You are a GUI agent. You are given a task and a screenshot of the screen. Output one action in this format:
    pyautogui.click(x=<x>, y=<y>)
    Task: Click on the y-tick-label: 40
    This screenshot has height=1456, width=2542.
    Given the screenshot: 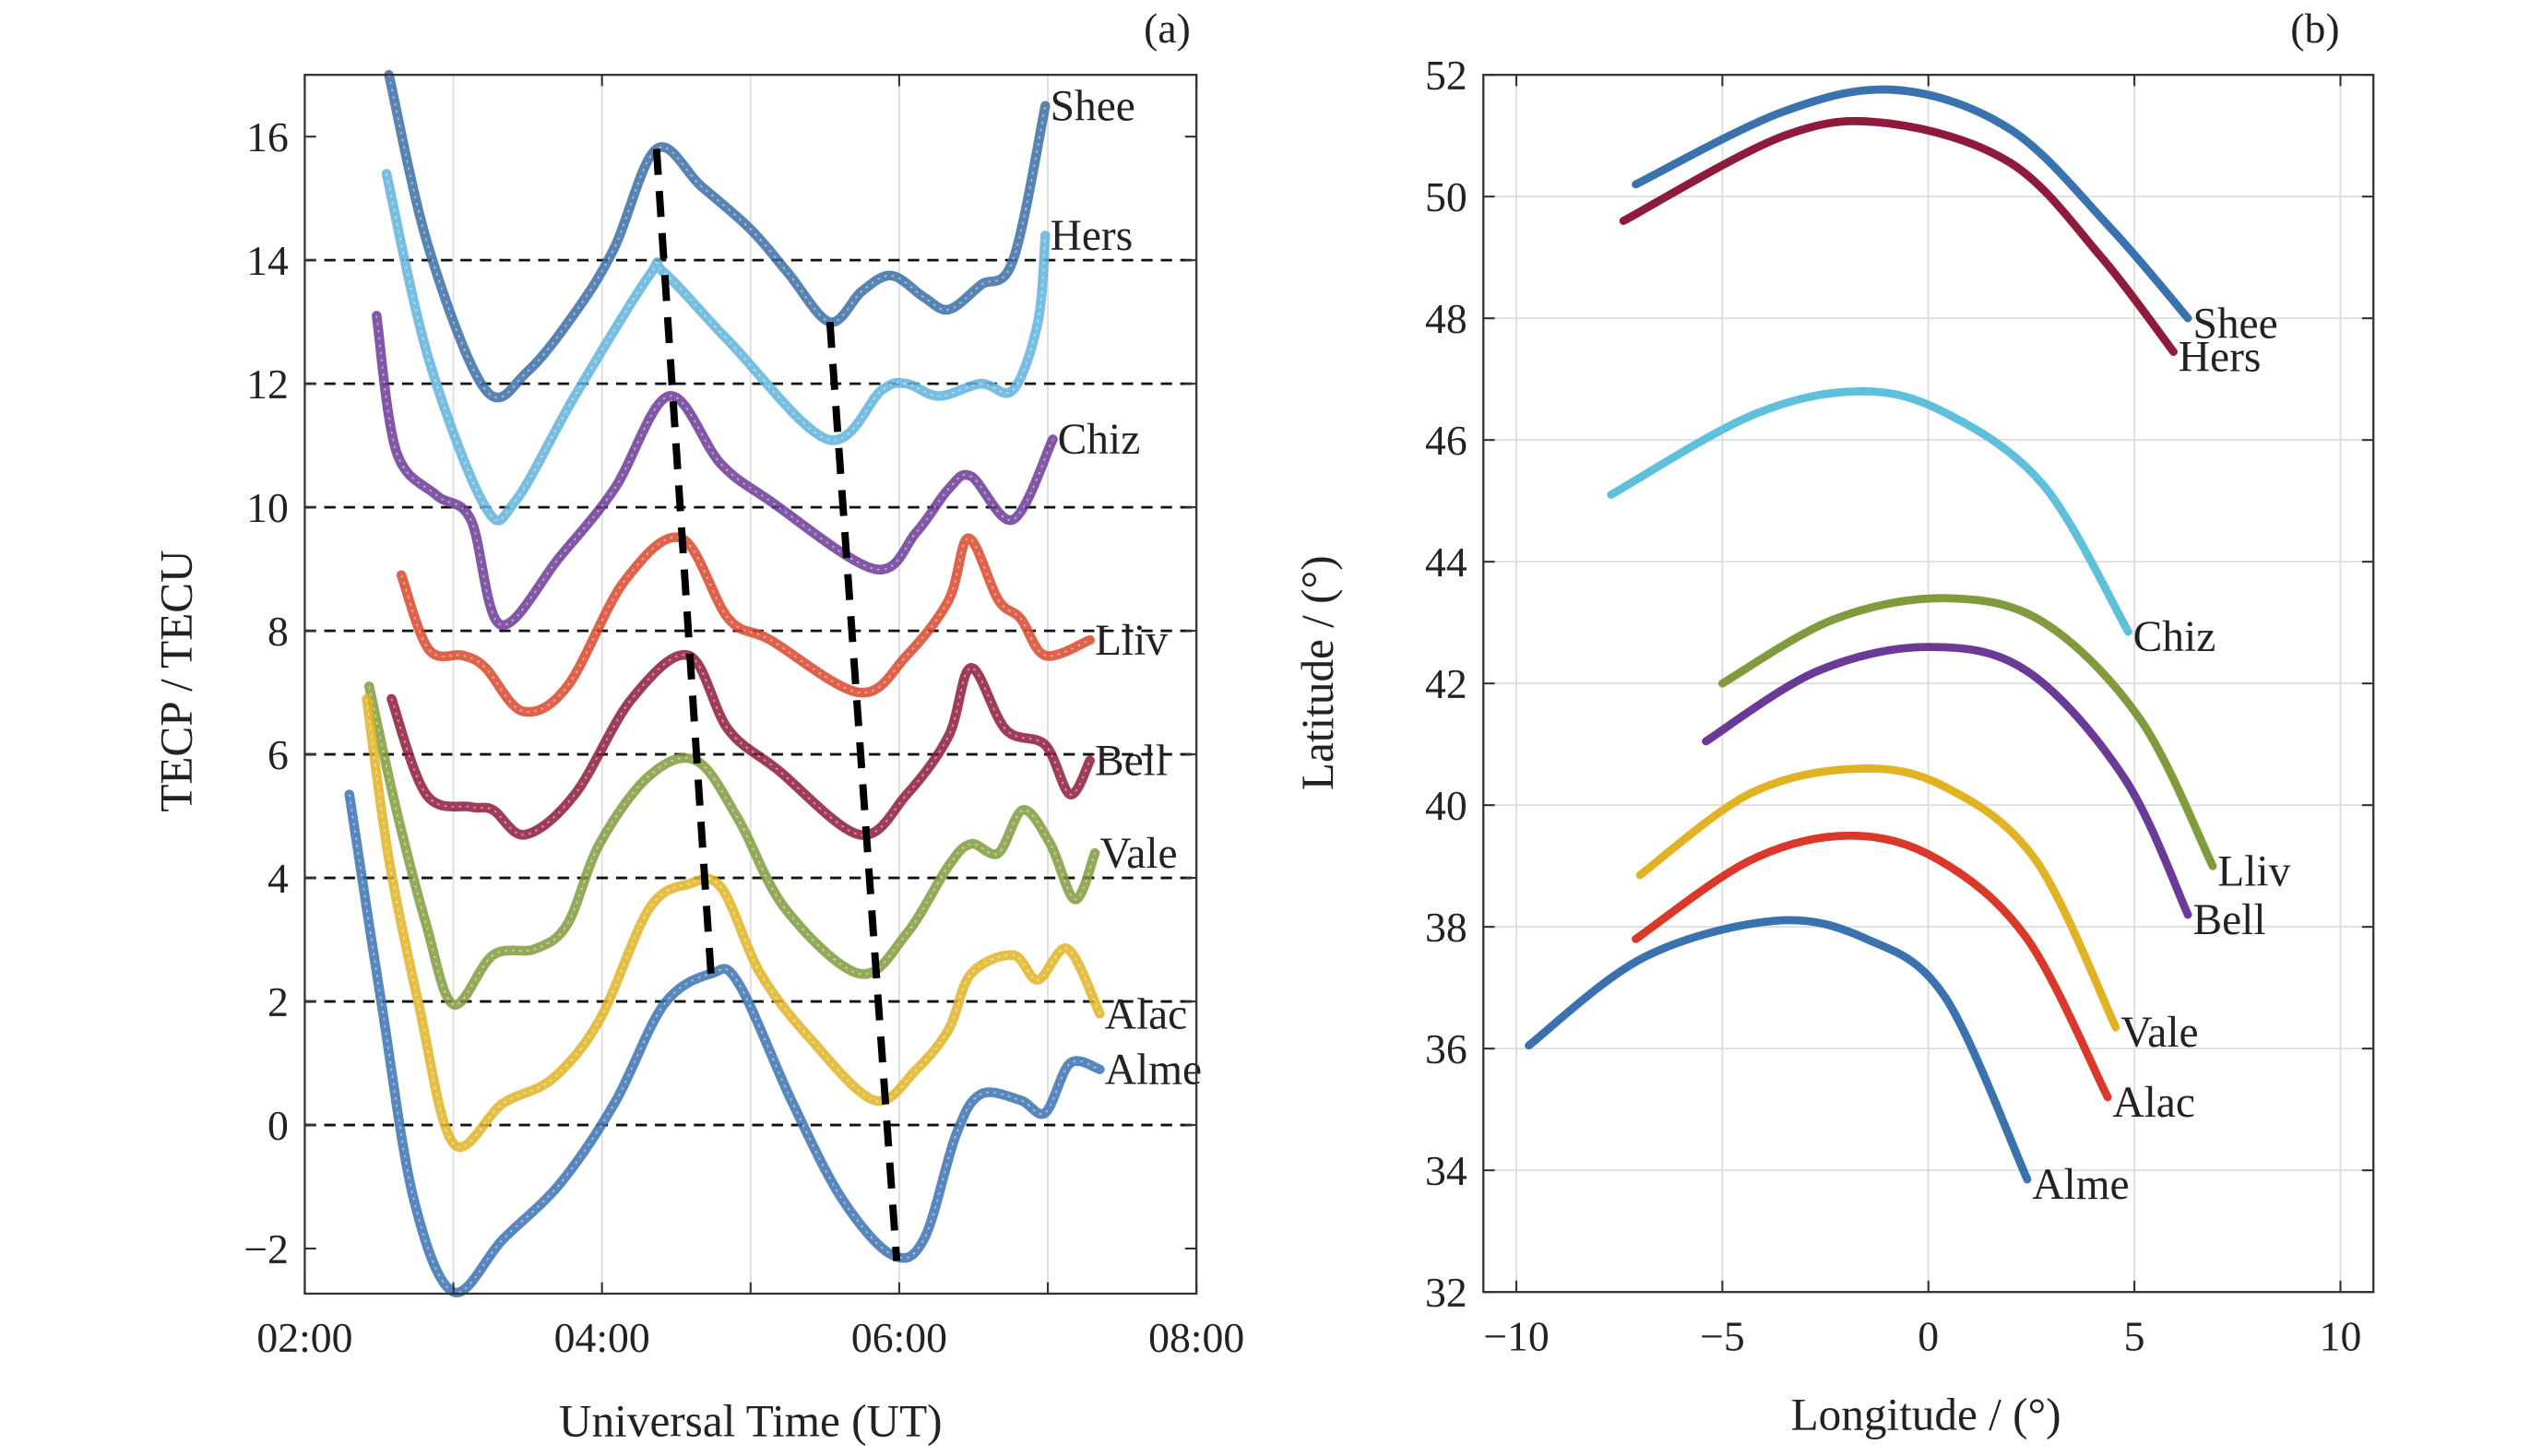 What is the action you would take?
    pyautogui.click(x=1446, y=805)
    